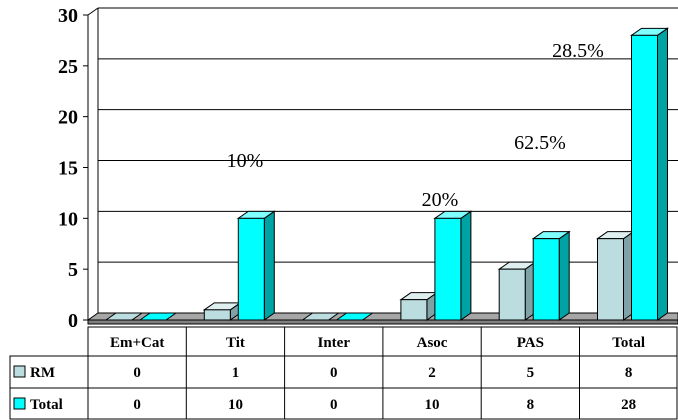  I want to click on category-label: Asoc, so click(432, 343).